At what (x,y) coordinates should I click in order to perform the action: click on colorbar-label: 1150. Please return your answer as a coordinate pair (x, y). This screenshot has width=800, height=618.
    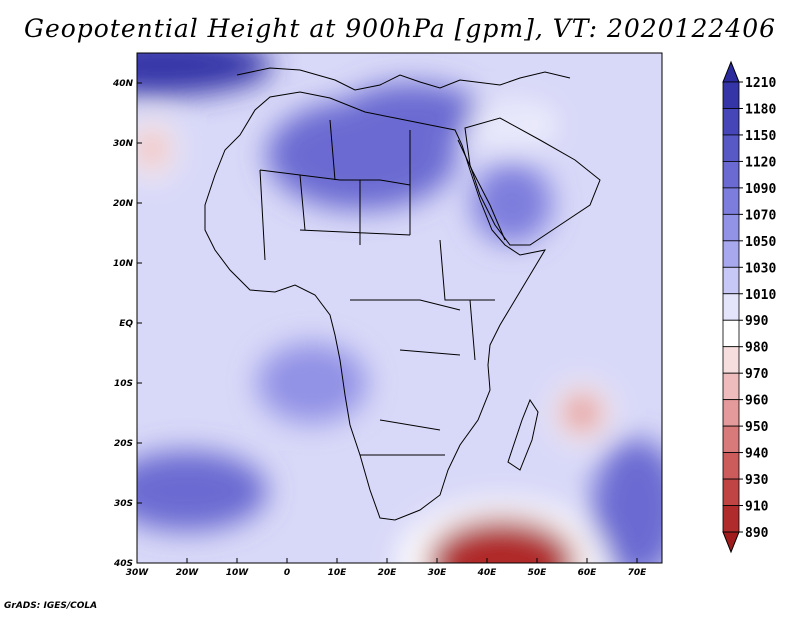
    Looking at the image, I should click on (760, 136).